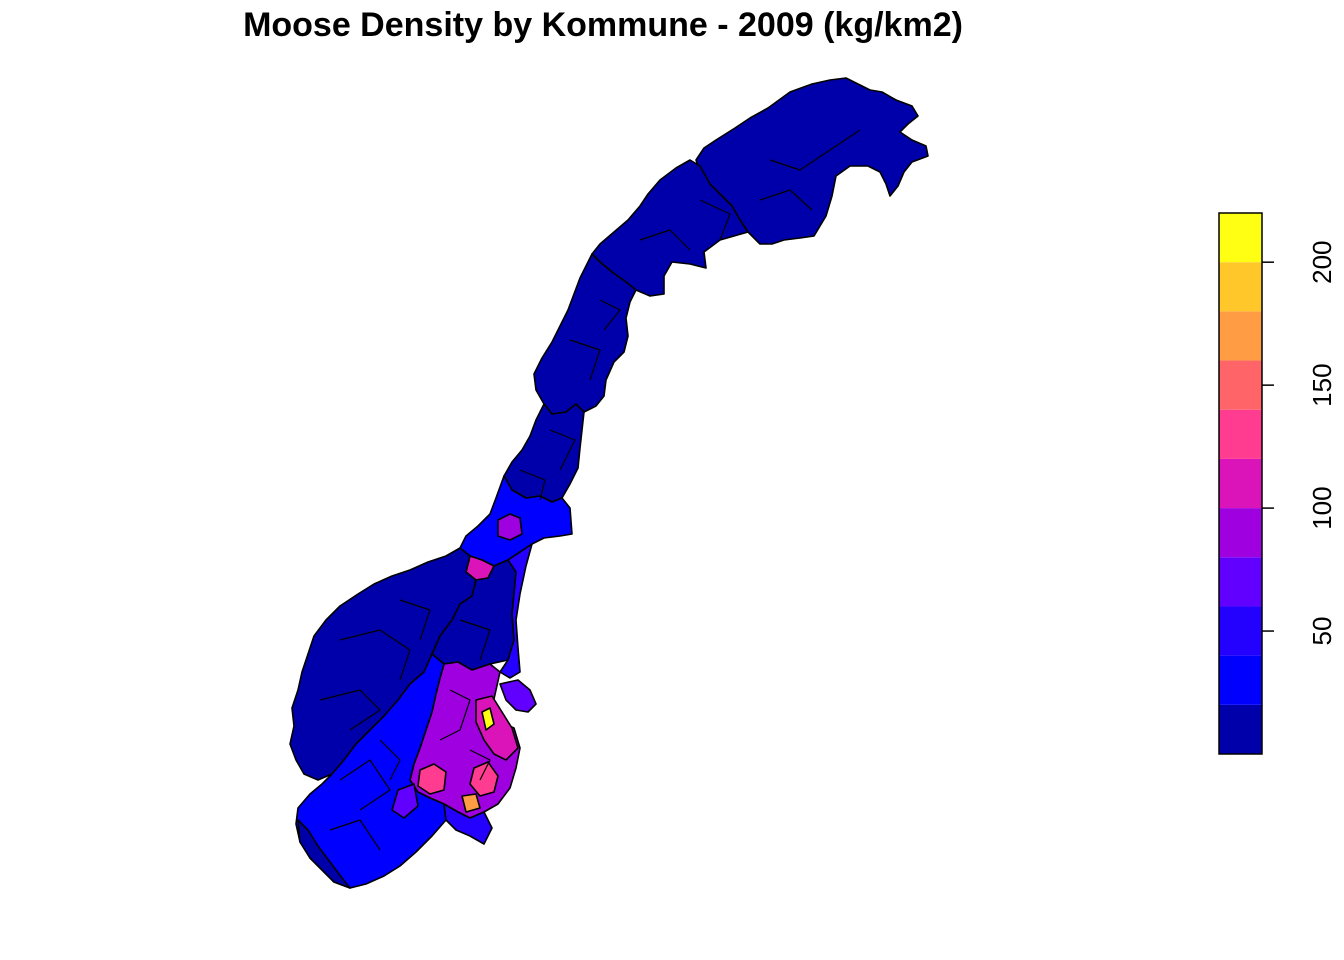 The width and height of the screenshot is (1344, 960). I want to click on region-trondelag-purple, so click(510, 527).